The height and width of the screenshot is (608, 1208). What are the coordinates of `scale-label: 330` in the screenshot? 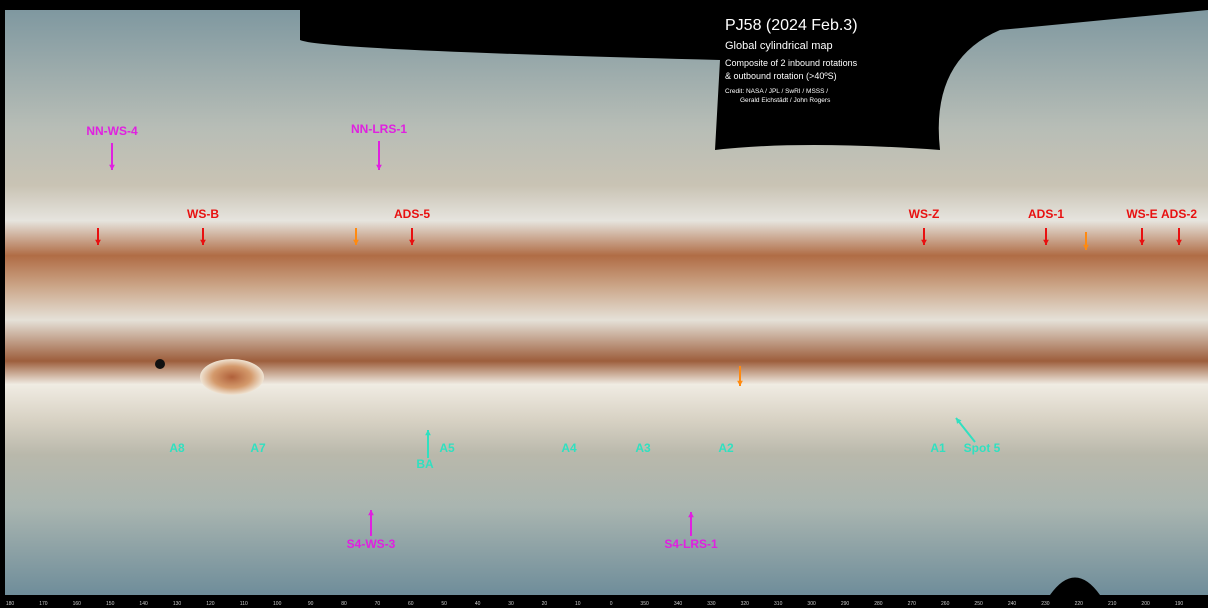 It's located at (711, 604).